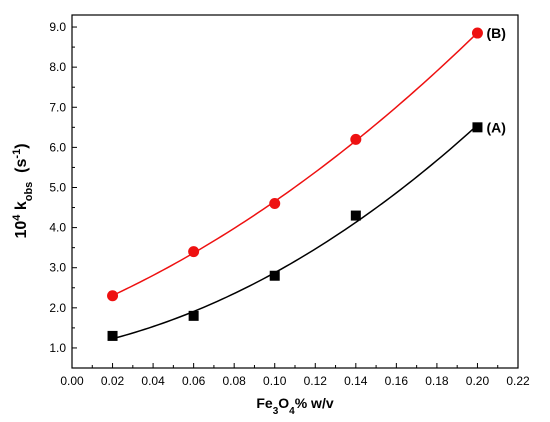 The image size is (550, 422). Describe the element at coordinates (356, 381) in the screenshot. I see `x-tick-label: 0.14` at that location.